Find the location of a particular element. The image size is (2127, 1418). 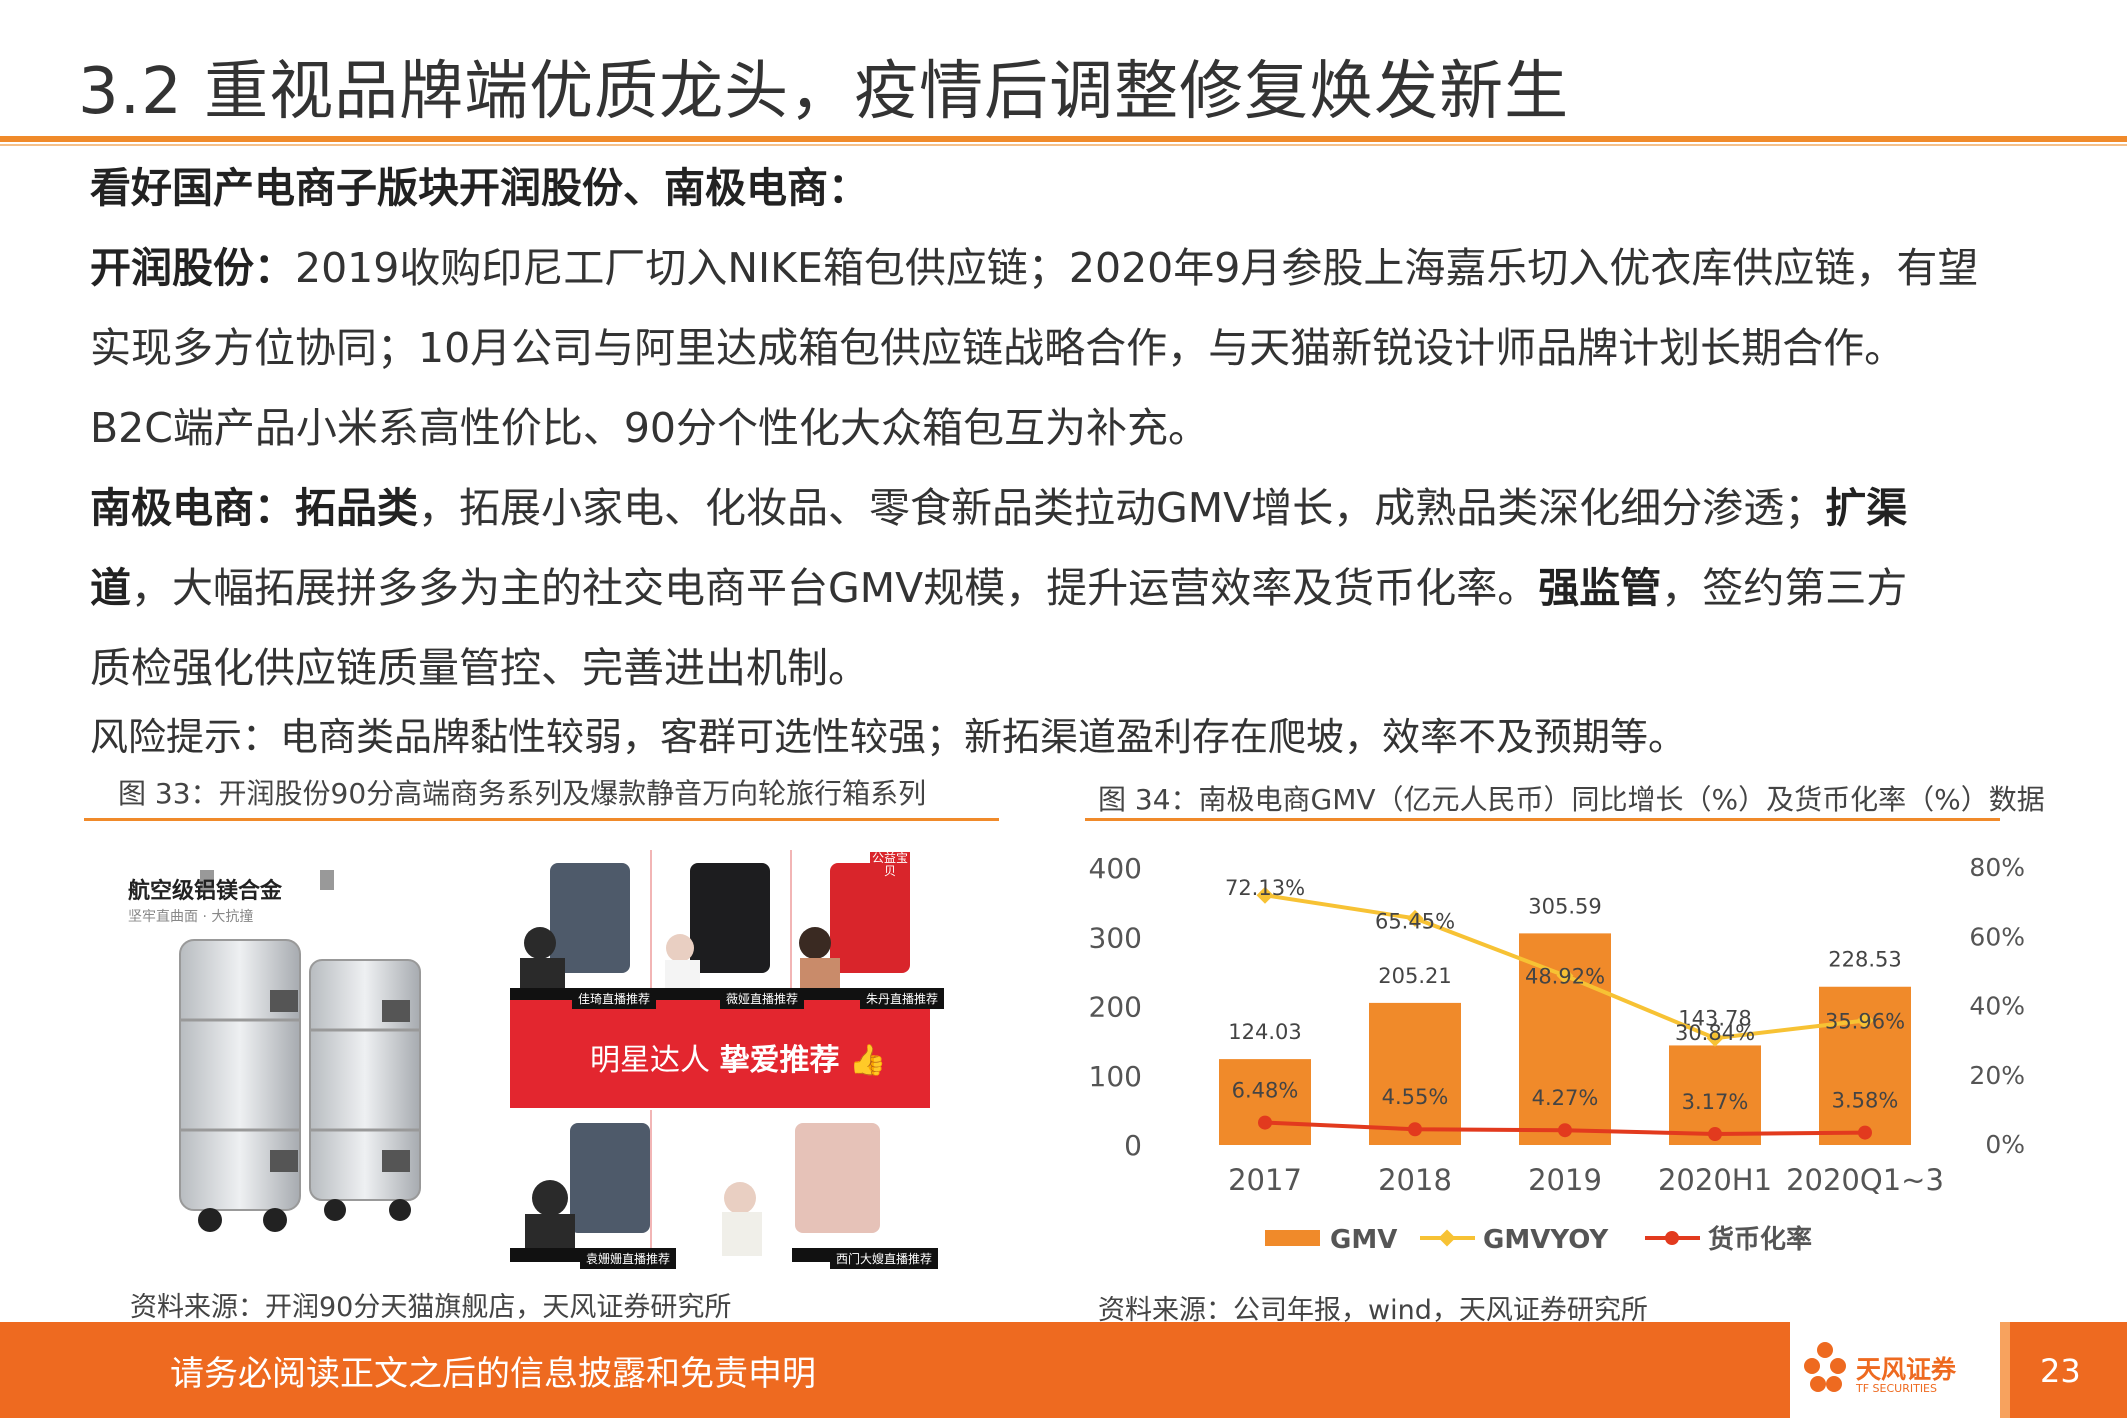

nanji-bold-3: 强监管 is located at coordinates (1600, 588).